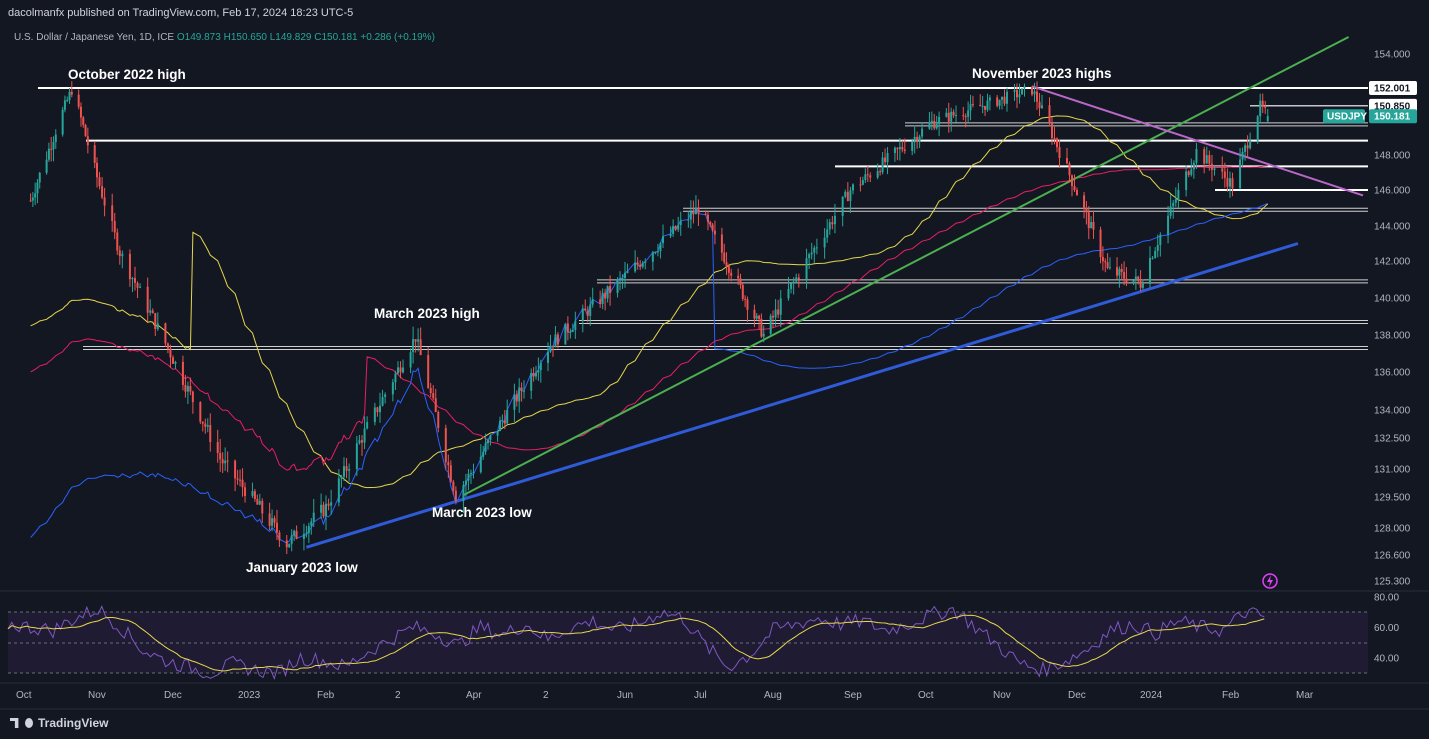 Image resolution: width=1429 pixels, height=739 pixels. I want to click on rsi-tick-label: 80.00, so click(1386, 597).